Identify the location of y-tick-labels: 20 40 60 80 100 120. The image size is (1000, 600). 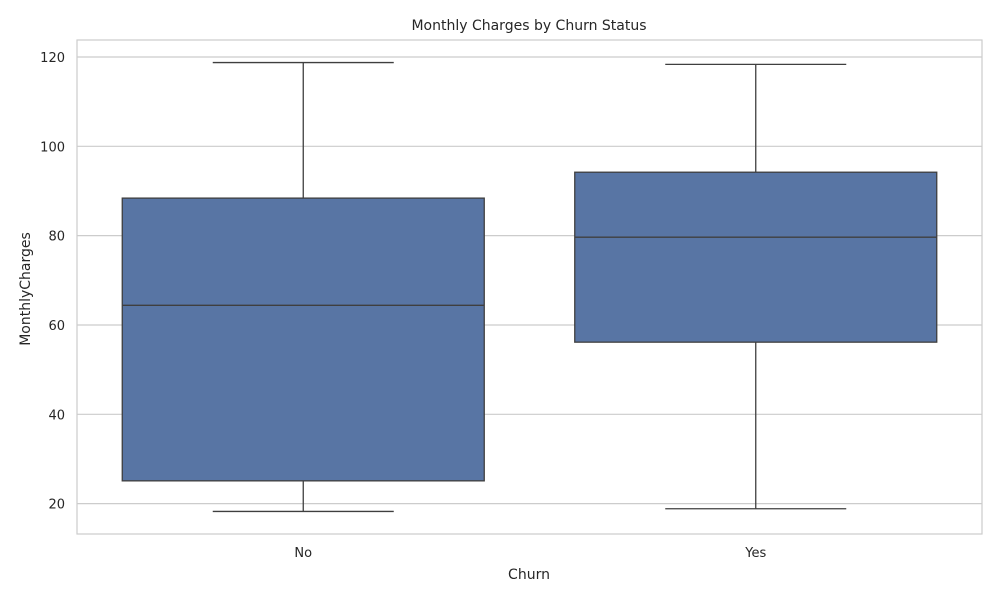
(52, 282).